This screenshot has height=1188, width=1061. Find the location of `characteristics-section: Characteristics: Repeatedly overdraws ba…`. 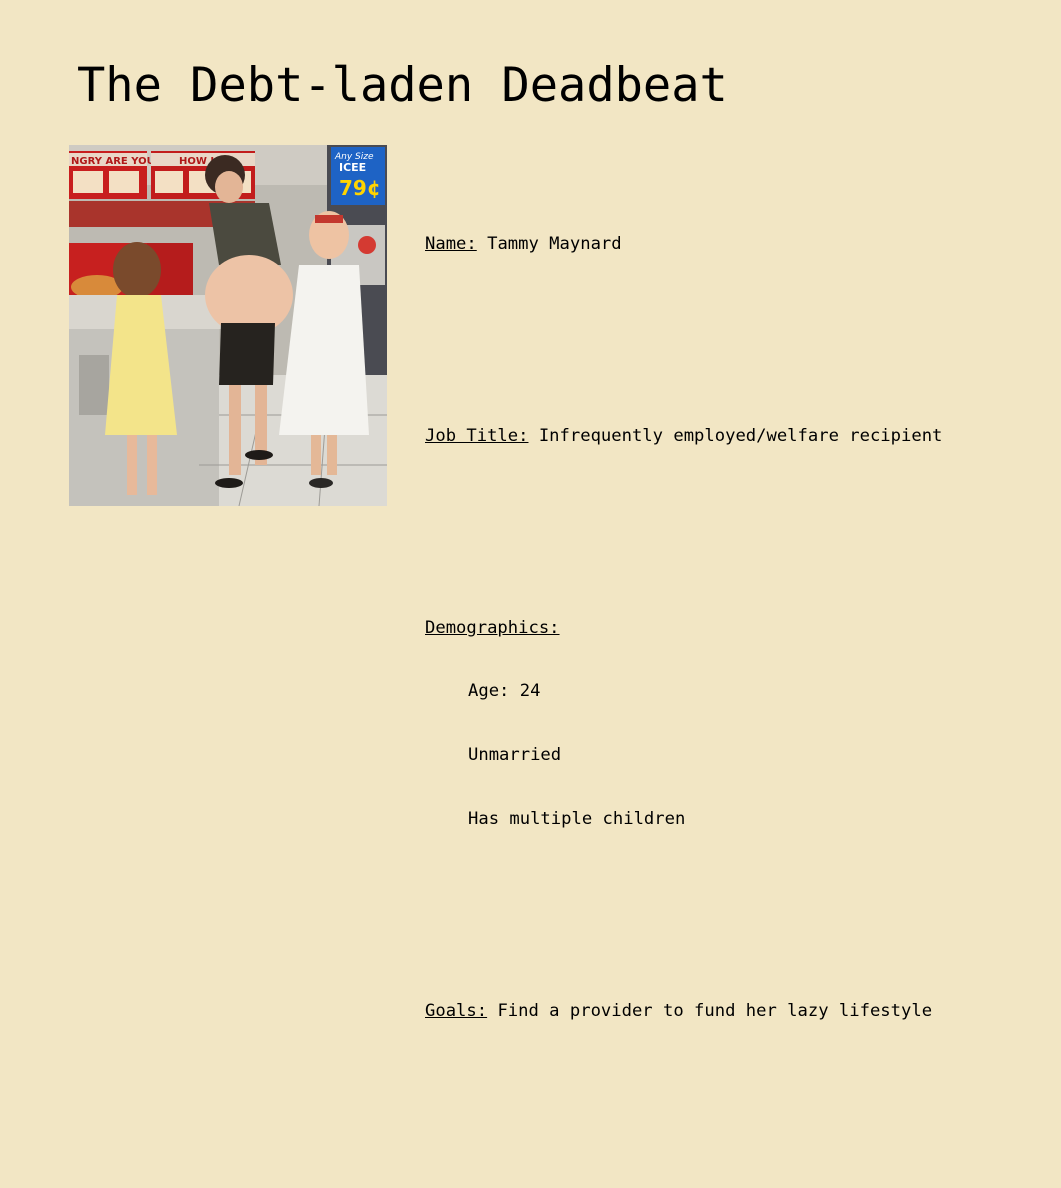

characteristics-section: Characteristics: Repeatedly overdraws ba… is located at coordinates (735, 1169).